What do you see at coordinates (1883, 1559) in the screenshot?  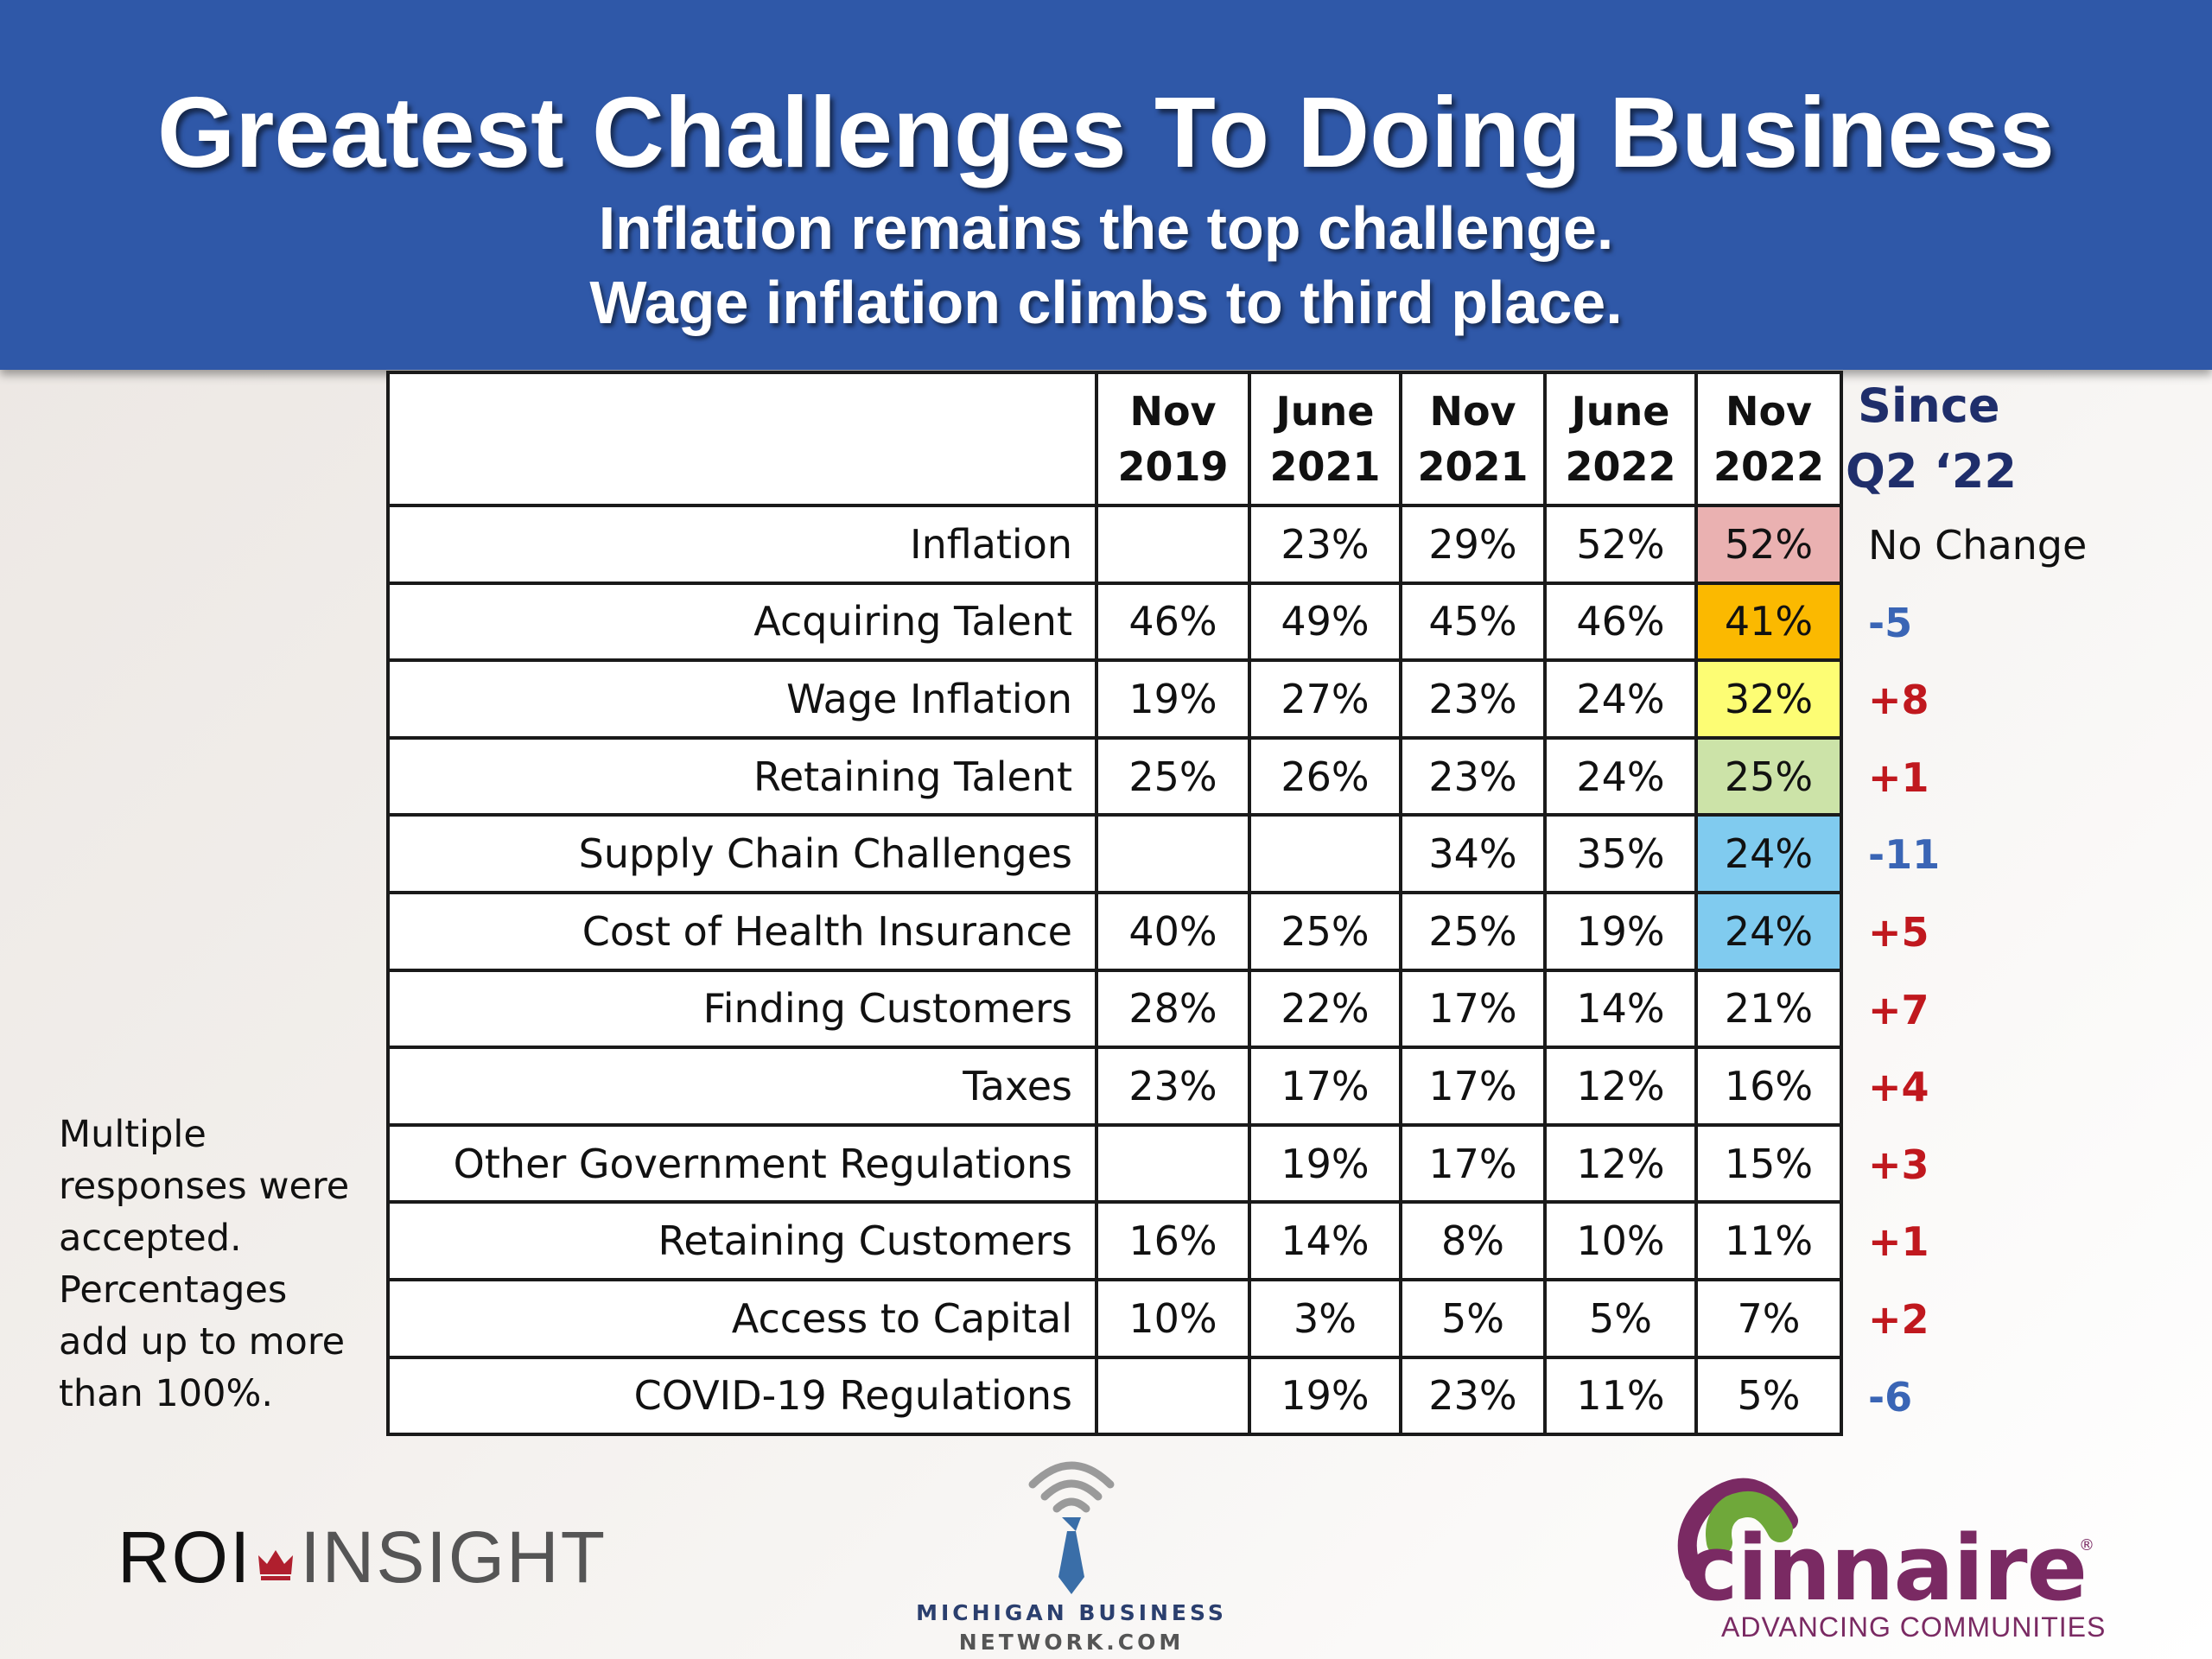 I see `cinnaire-logo: cinnaire ® ADVANCING COMMUNITIES` at bounding box center [1883, 1559].